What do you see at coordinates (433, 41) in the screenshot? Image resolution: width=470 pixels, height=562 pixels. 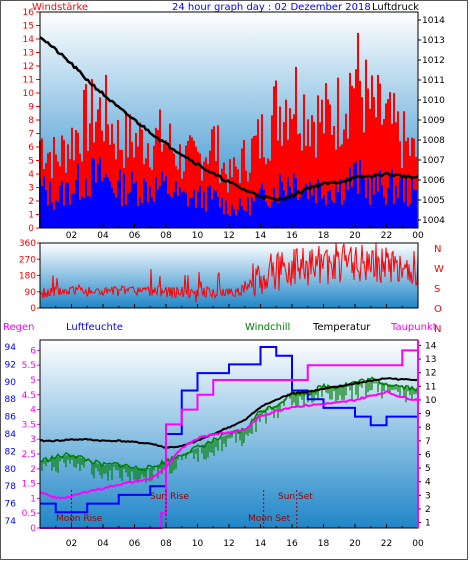 I see `pressure-y-tick-label: 1013` at bounding box center [433, 41].